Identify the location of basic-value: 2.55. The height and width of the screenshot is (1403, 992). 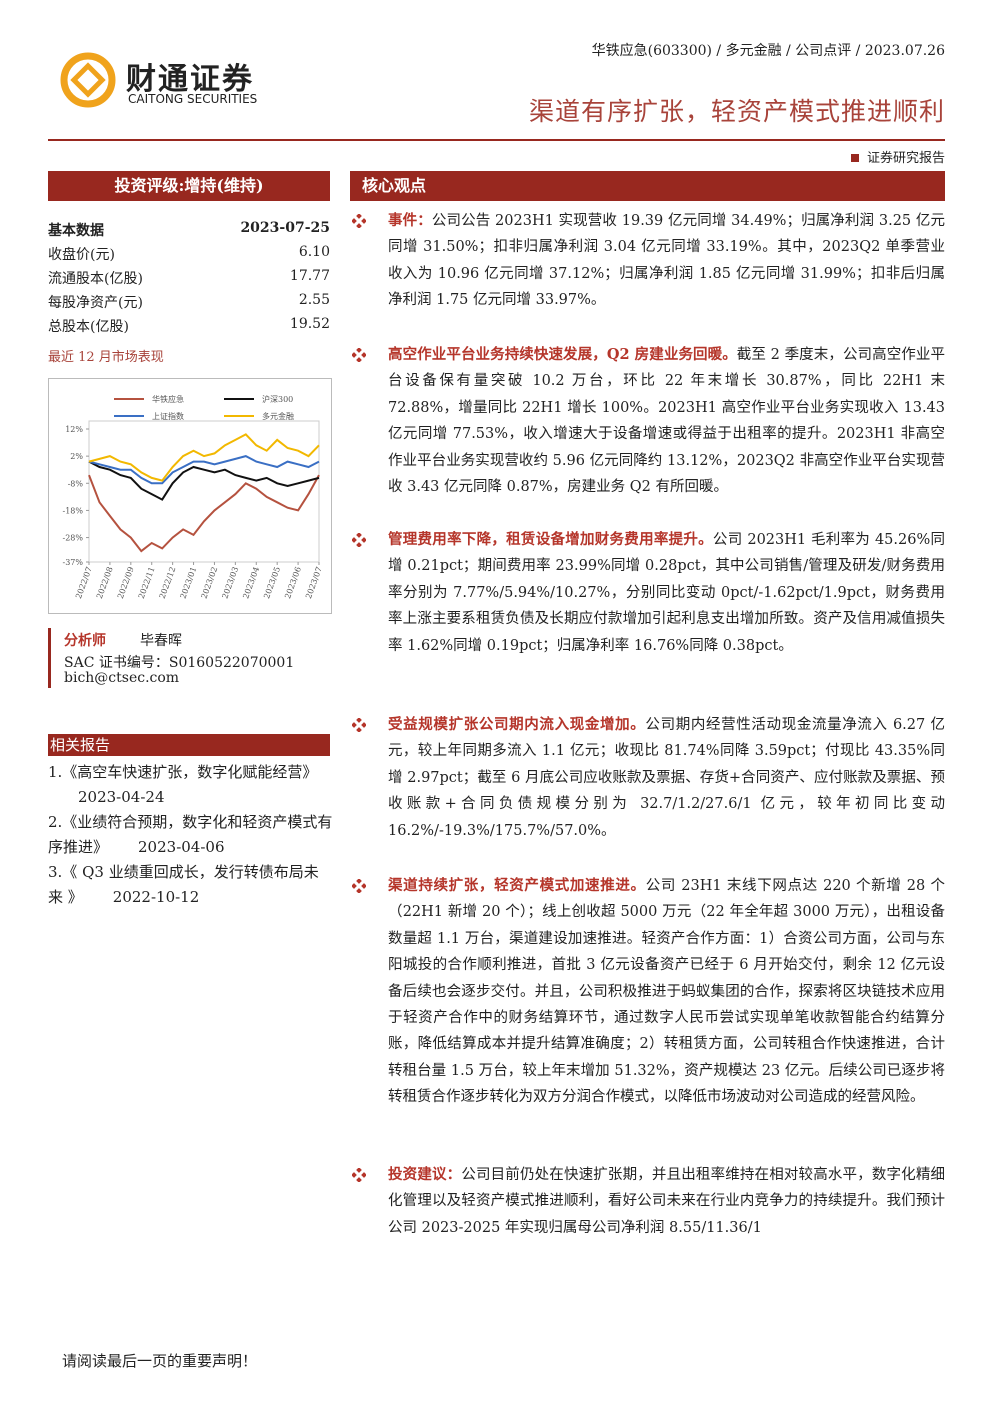
(314, 300).